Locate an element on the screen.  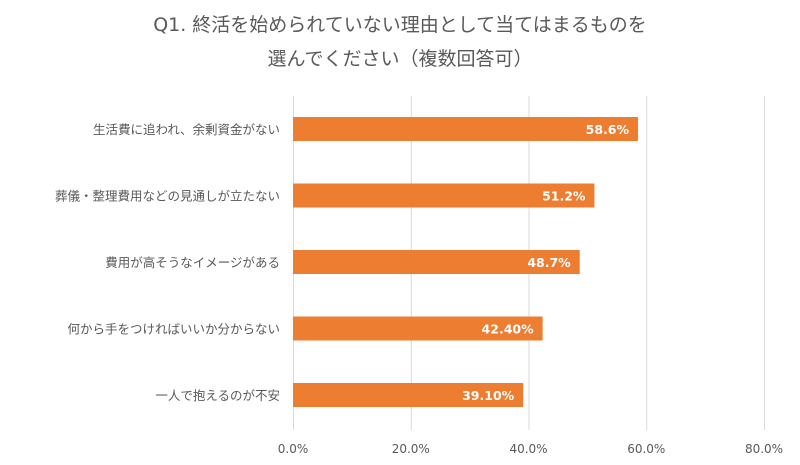
data-label-3: 42.40% is located at coordinates (508, 329).